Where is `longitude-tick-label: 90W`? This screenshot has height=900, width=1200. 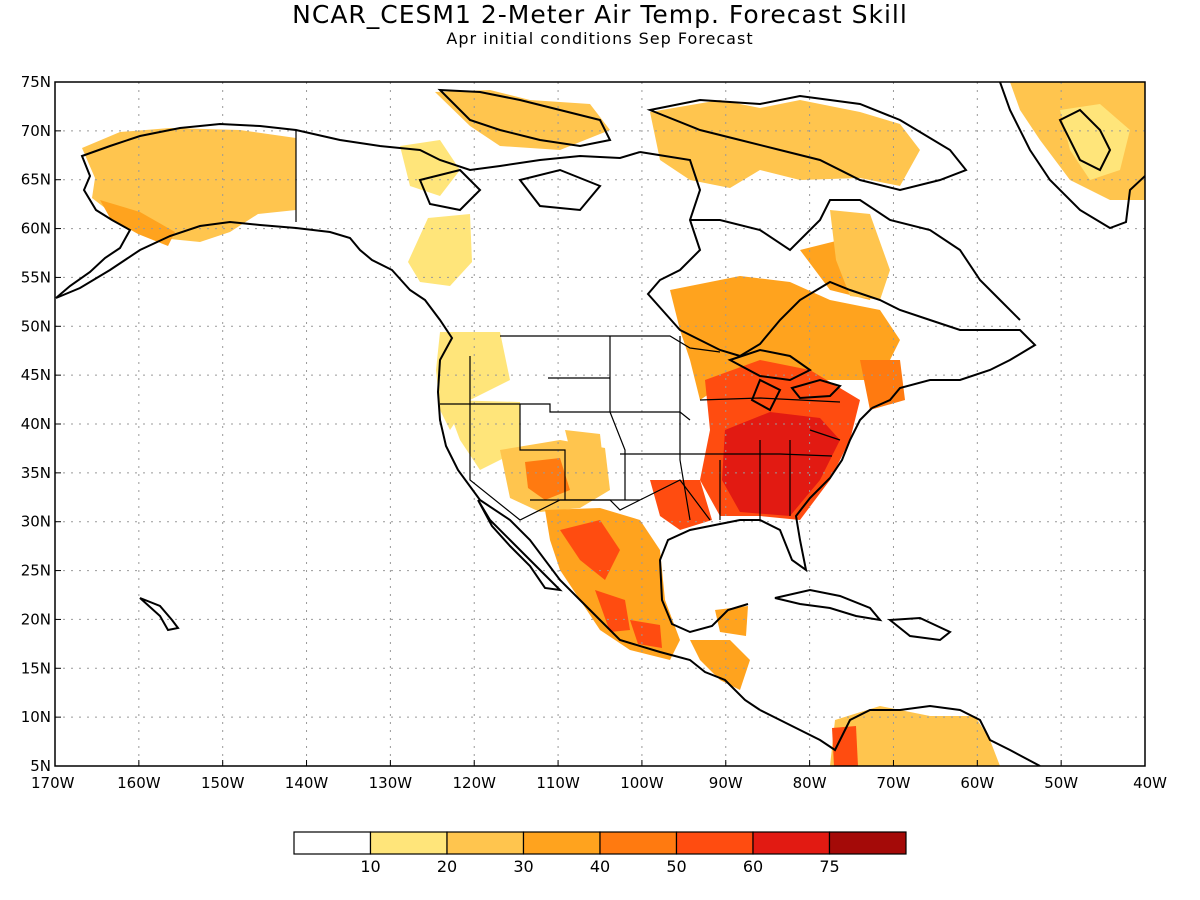
longitude-tick-label: 90W is located at coordinates (726, 783).